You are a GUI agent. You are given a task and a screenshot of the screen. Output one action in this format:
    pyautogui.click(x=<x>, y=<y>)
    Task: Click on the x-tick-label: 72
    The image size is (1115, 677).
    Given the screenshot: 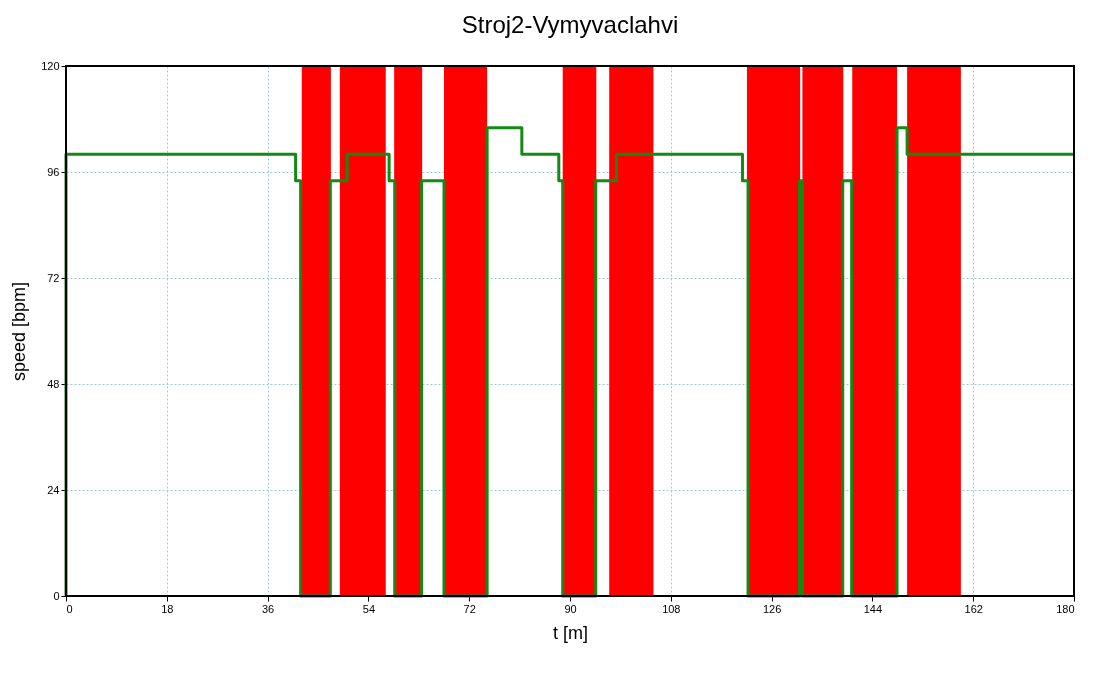 What is the action you would take?
    pyautogui.click(x=469, y=608)
    